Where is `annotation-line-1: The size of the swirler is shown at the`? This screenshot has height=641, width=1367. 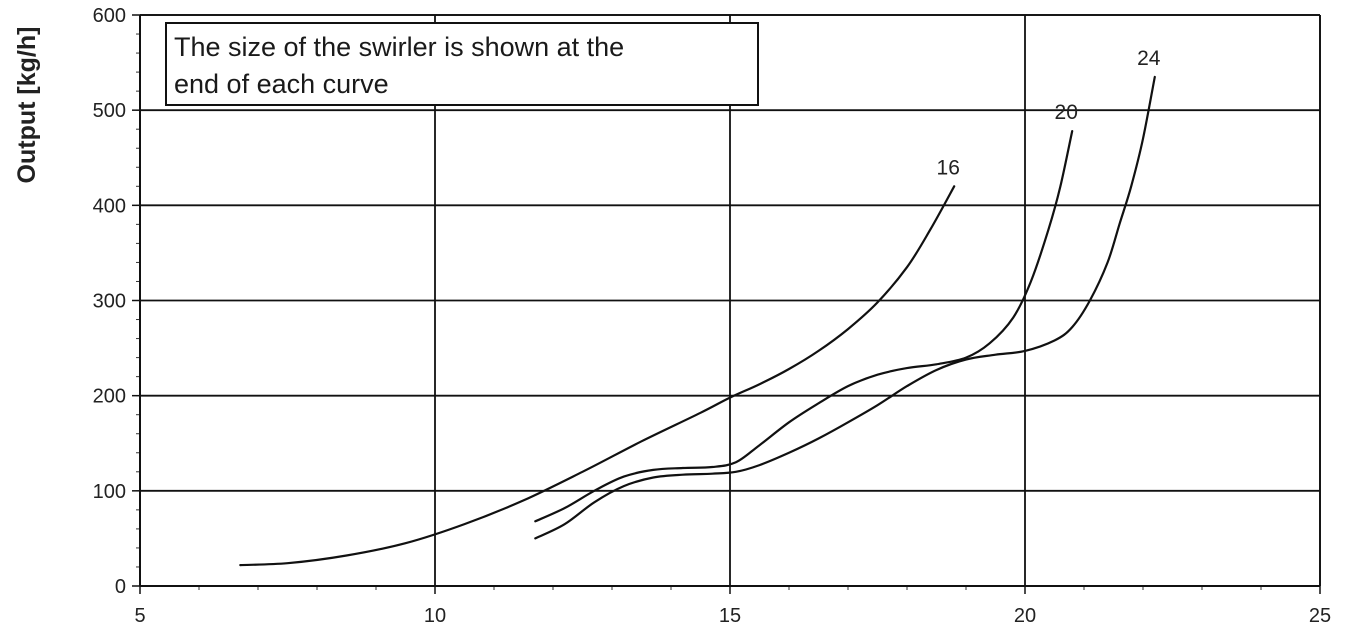
annotation-line-1: The size of the swirler is shown at the is located at coordinates (399, 47).